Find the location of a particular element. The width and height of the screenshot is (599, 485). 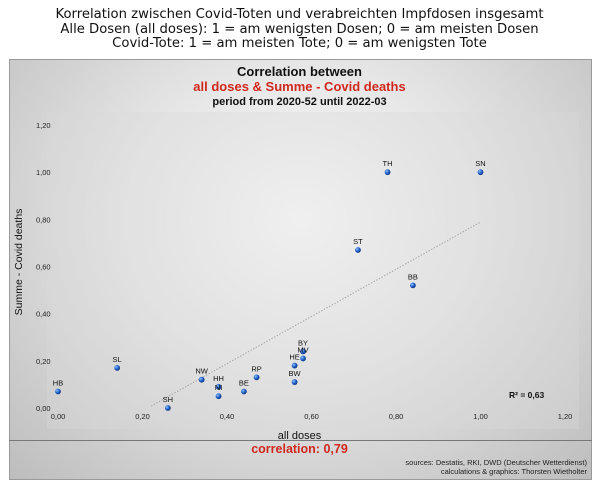

x-tick-label: 0,20 is located at coordinates (142, 416).